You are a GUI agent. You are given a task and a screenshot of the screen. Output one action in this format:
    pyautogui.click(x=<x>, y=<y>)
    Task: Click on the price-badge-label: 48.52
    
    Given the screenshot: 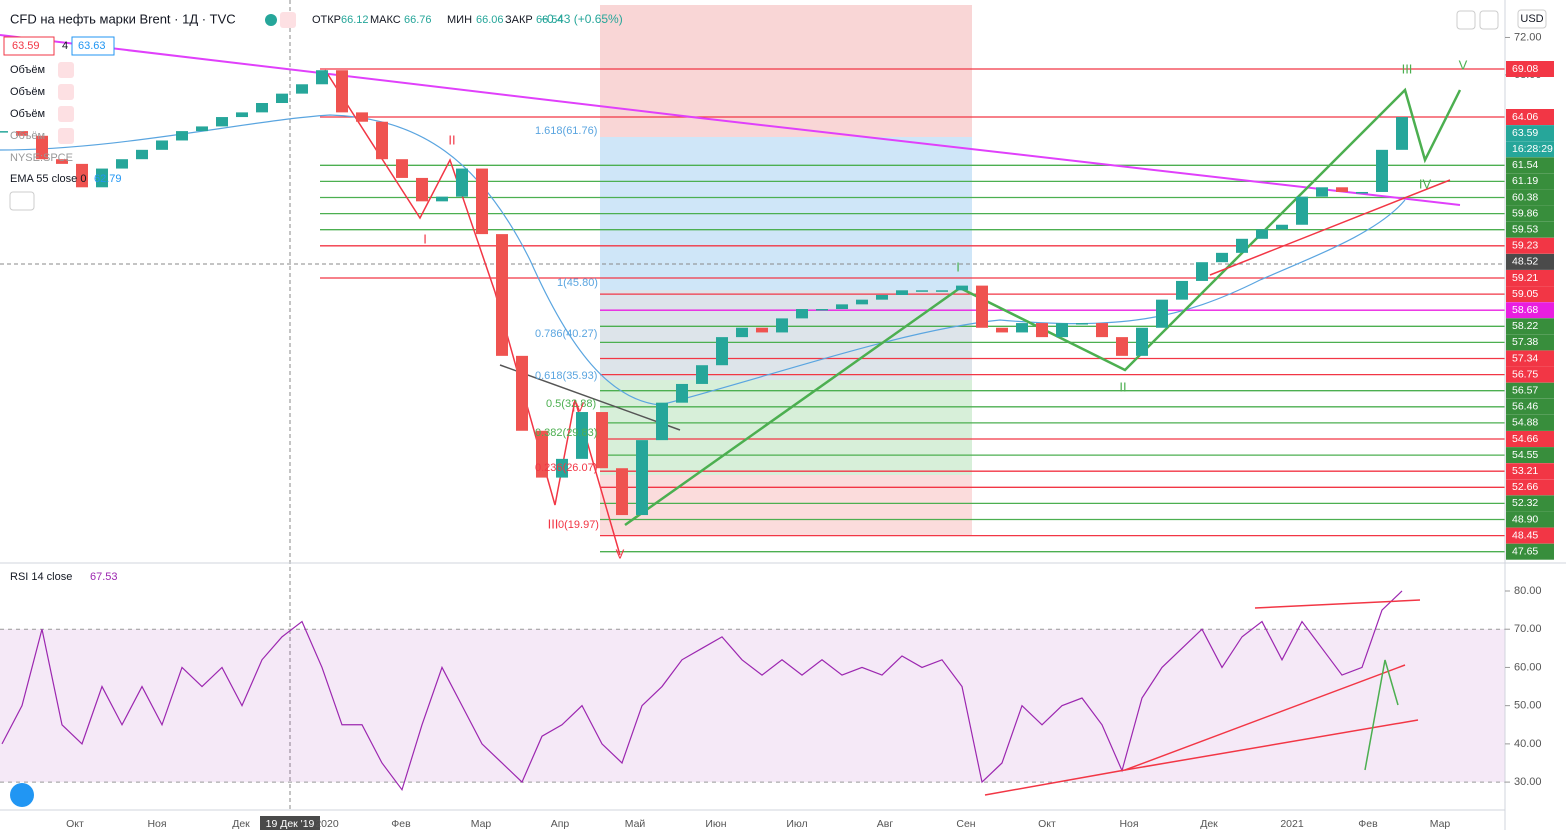 What is the action you would take?
    pyautogui.click(x=1525, y=262)
    